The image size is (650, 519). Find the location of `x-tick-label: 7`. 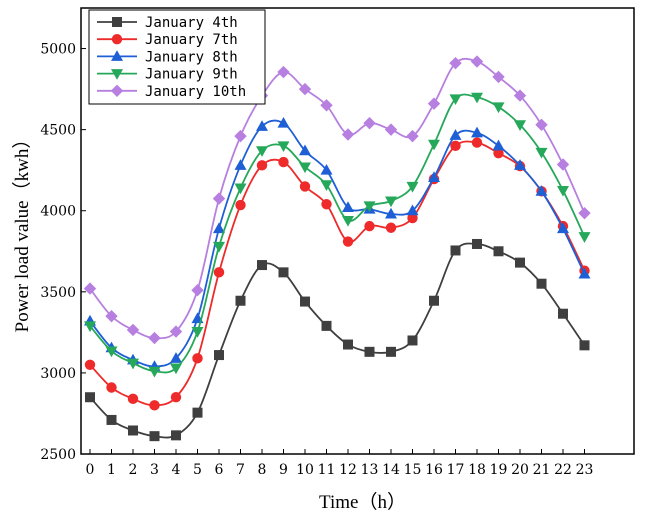

x-tick-label: 7 is located at coordinates (240, 470).